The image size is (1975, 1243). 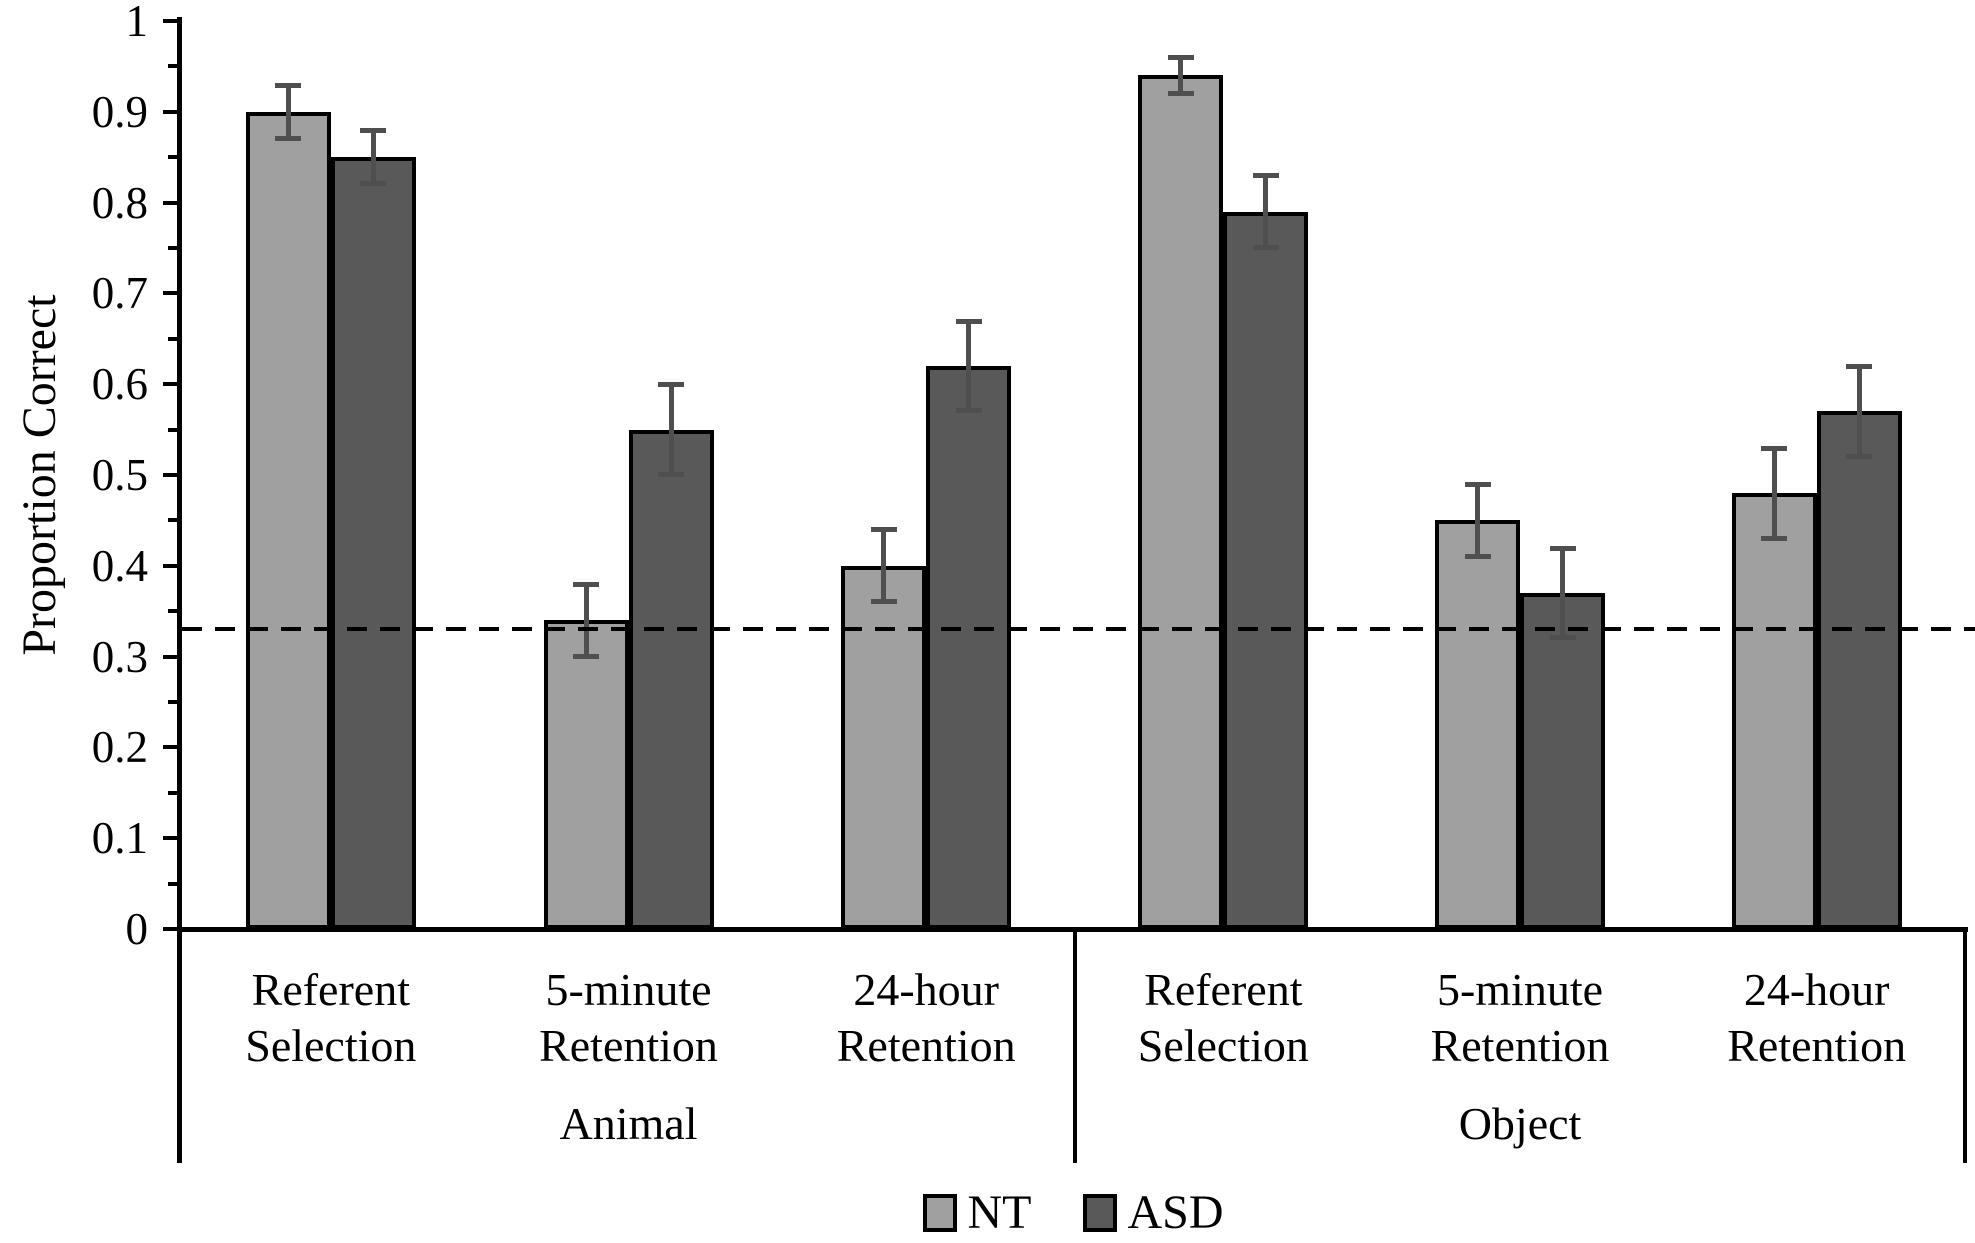 What do you see at coordinates (288, 520) in the screenshot?
I see `bar-nt-animal-referent-selection` at bounding box center [288, 520].